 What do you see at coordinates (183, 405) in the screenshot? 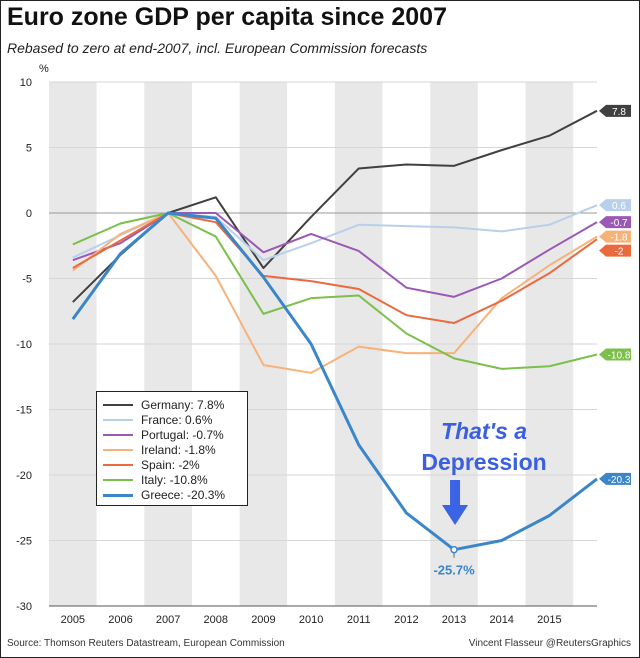
I see `legend-label: Germany: 7.8%` at bounding box center [183, 405].